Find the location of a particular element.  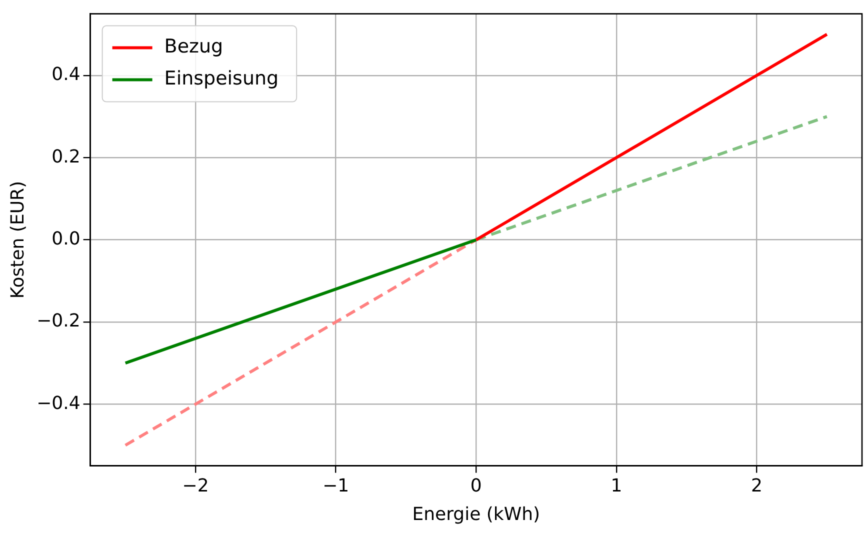

x-tick-label: −2 is located at coordinates (195, 485).